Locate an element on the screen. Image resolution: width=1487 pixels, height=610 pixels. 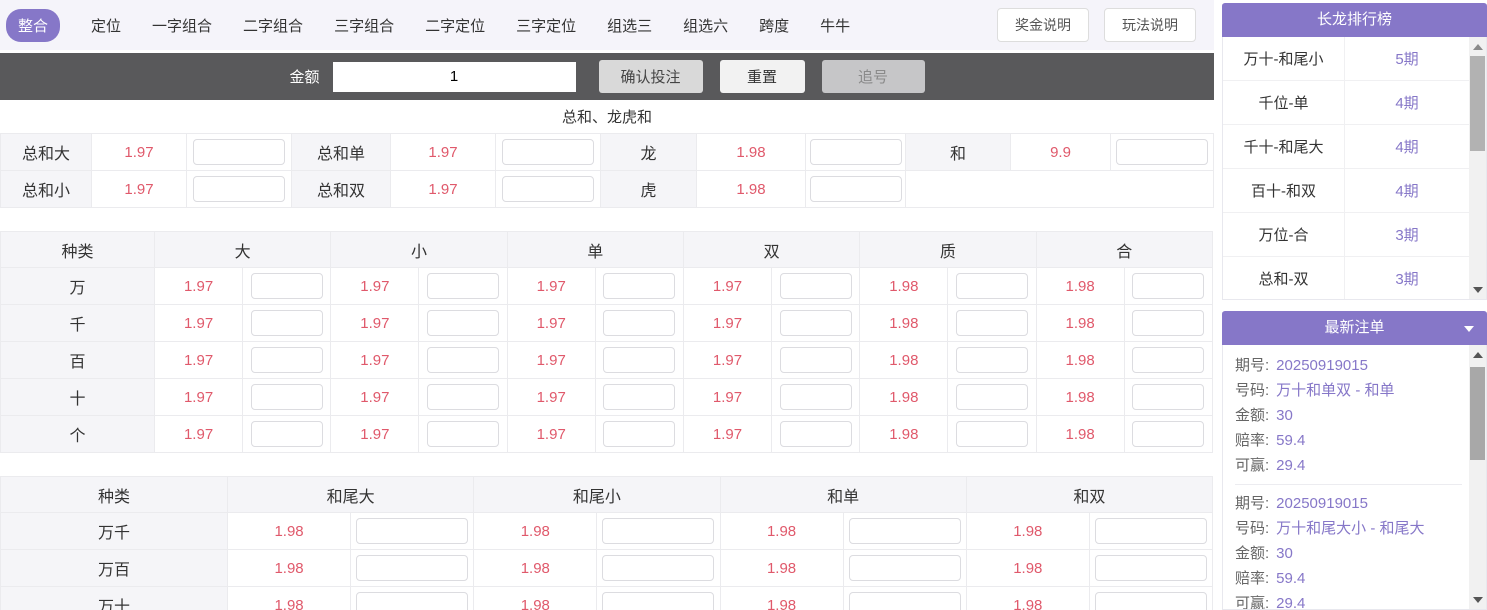
tab-erzi-zuhe: 二字组合 is located at coordinates (273, 26).